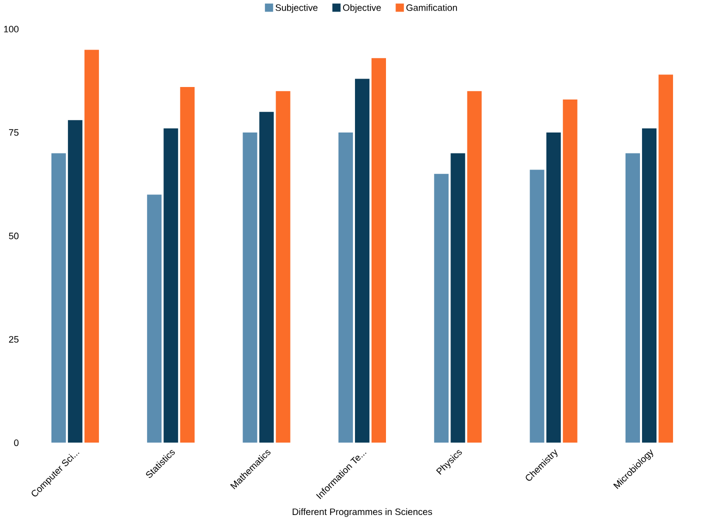 The height and width of the screenshot is (520, 702). I want to click on legend-label: Objective, so click(362, 8).